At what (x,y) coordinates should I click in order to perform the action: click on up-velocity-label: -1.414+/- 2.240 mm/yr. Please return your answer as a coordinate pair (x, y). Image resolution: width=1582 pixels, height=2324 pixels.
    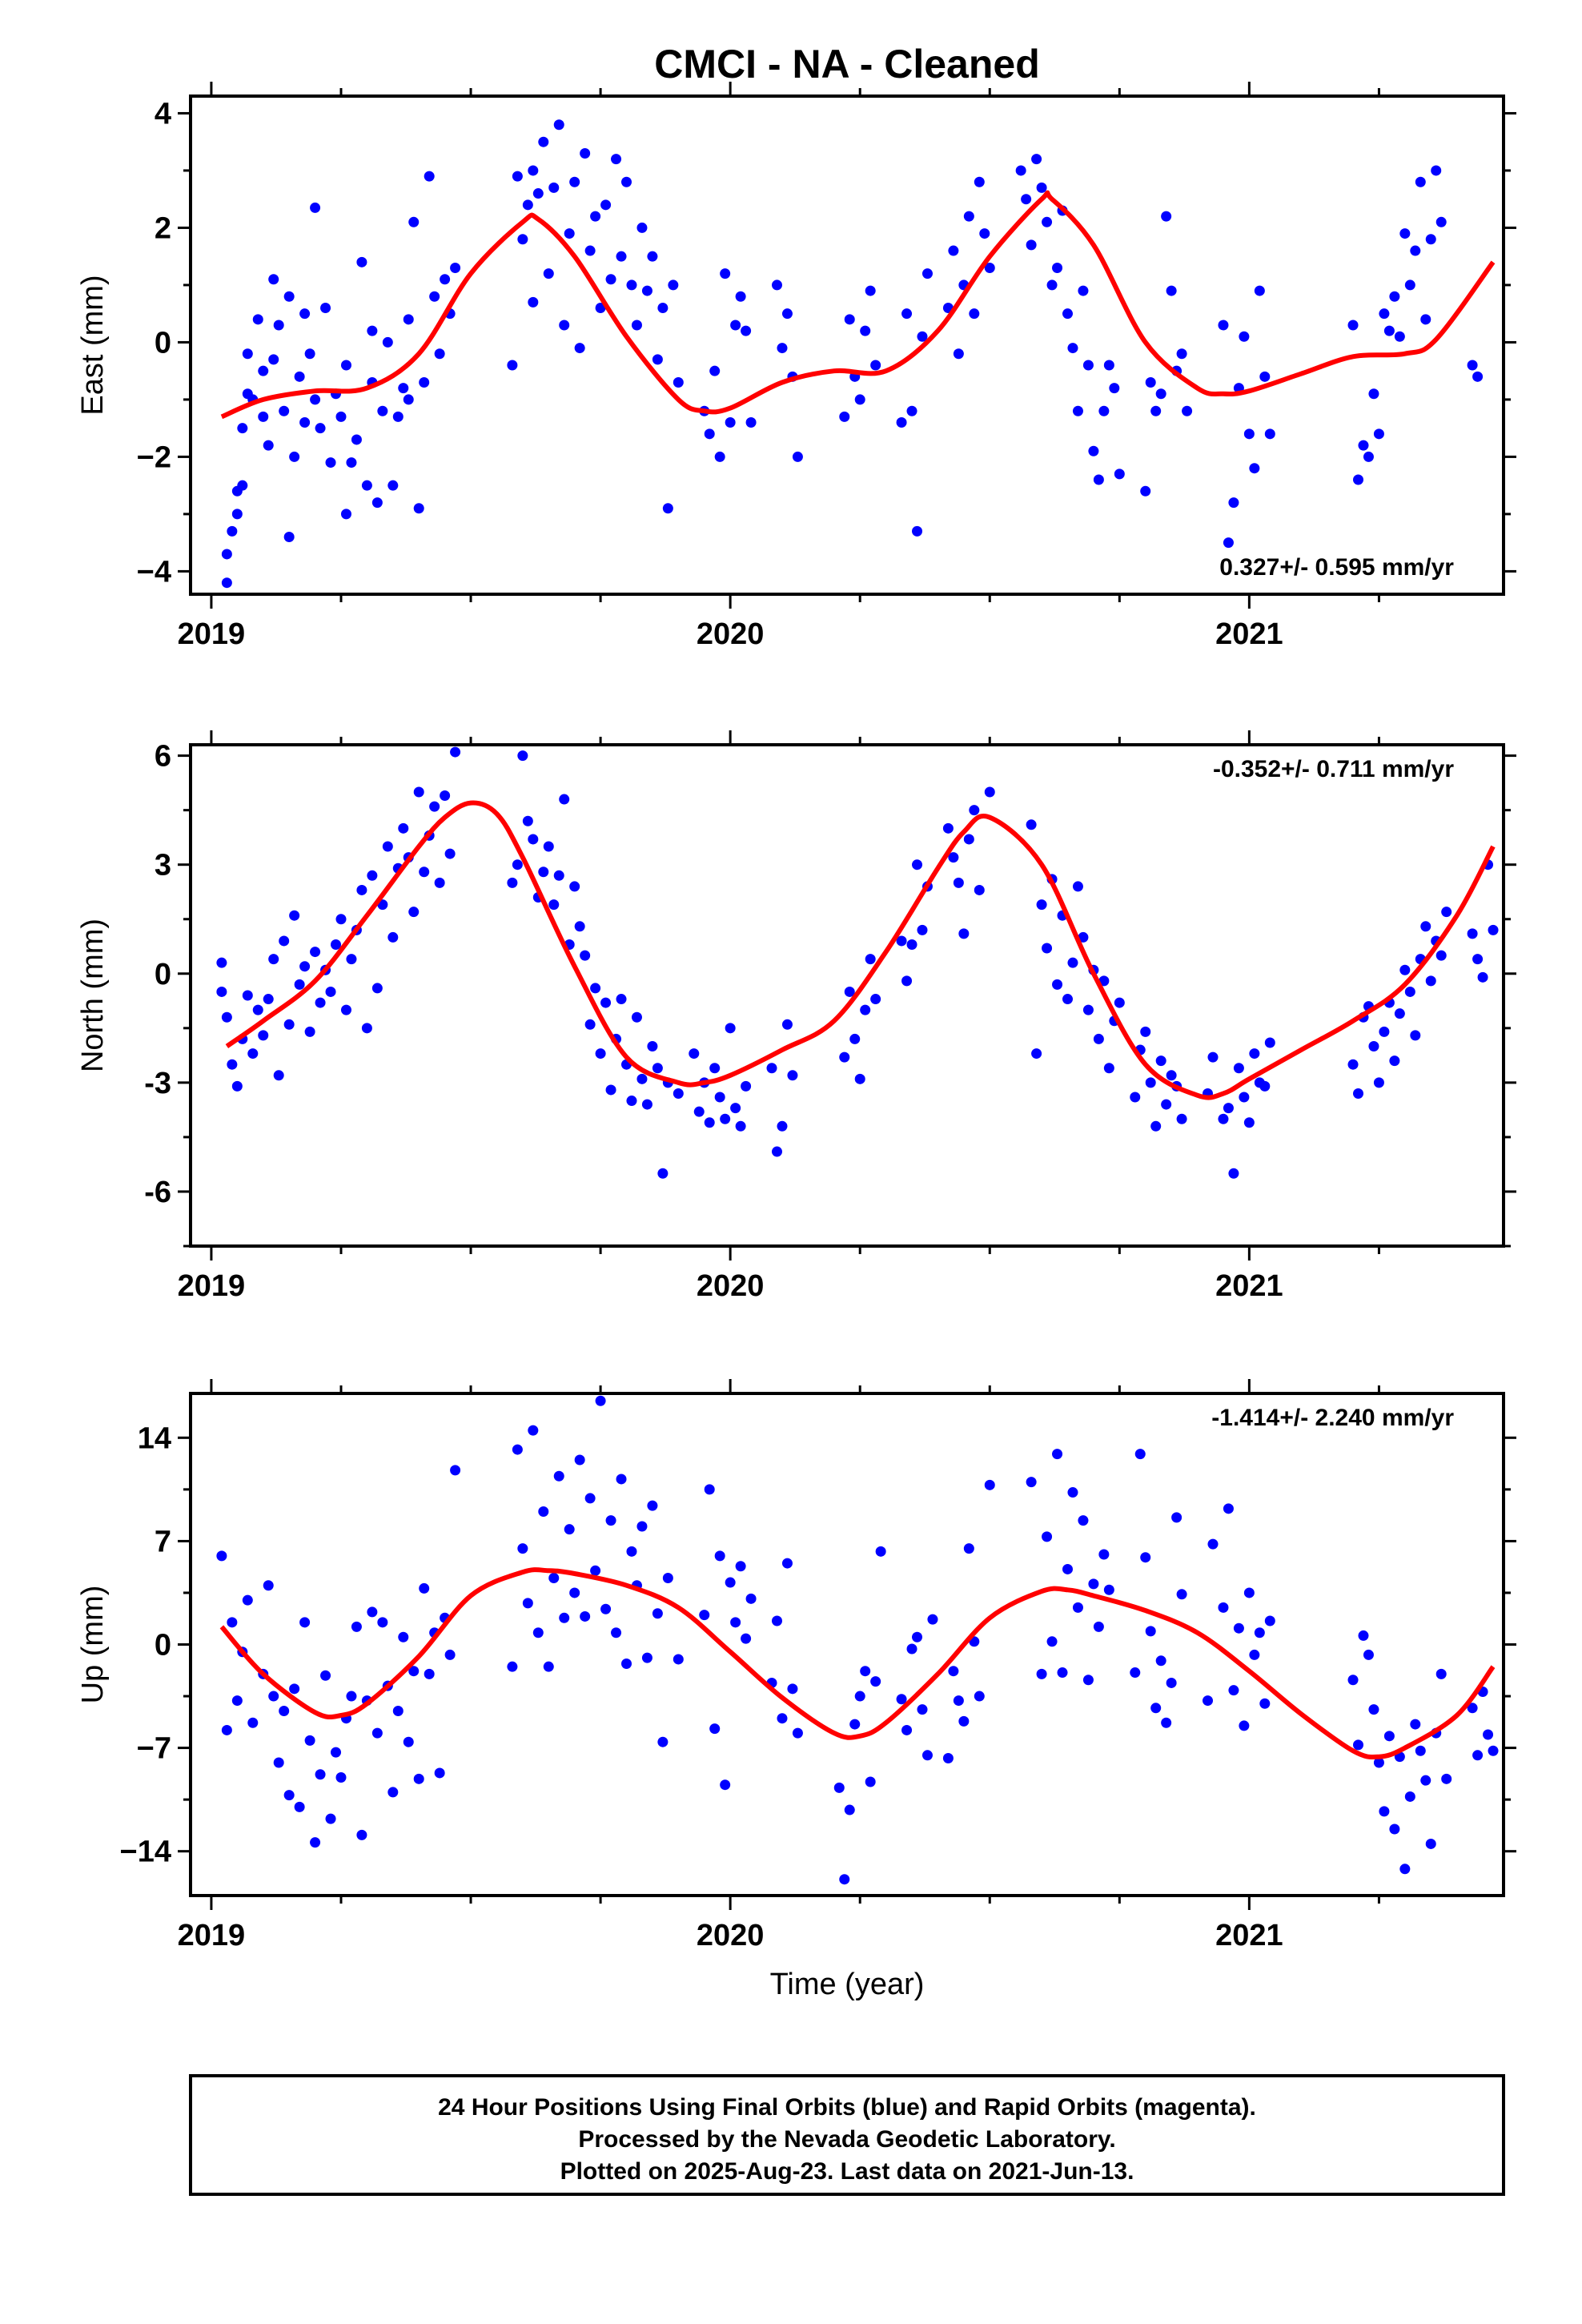
    Looking at the image, I should click on (1332, 1418).